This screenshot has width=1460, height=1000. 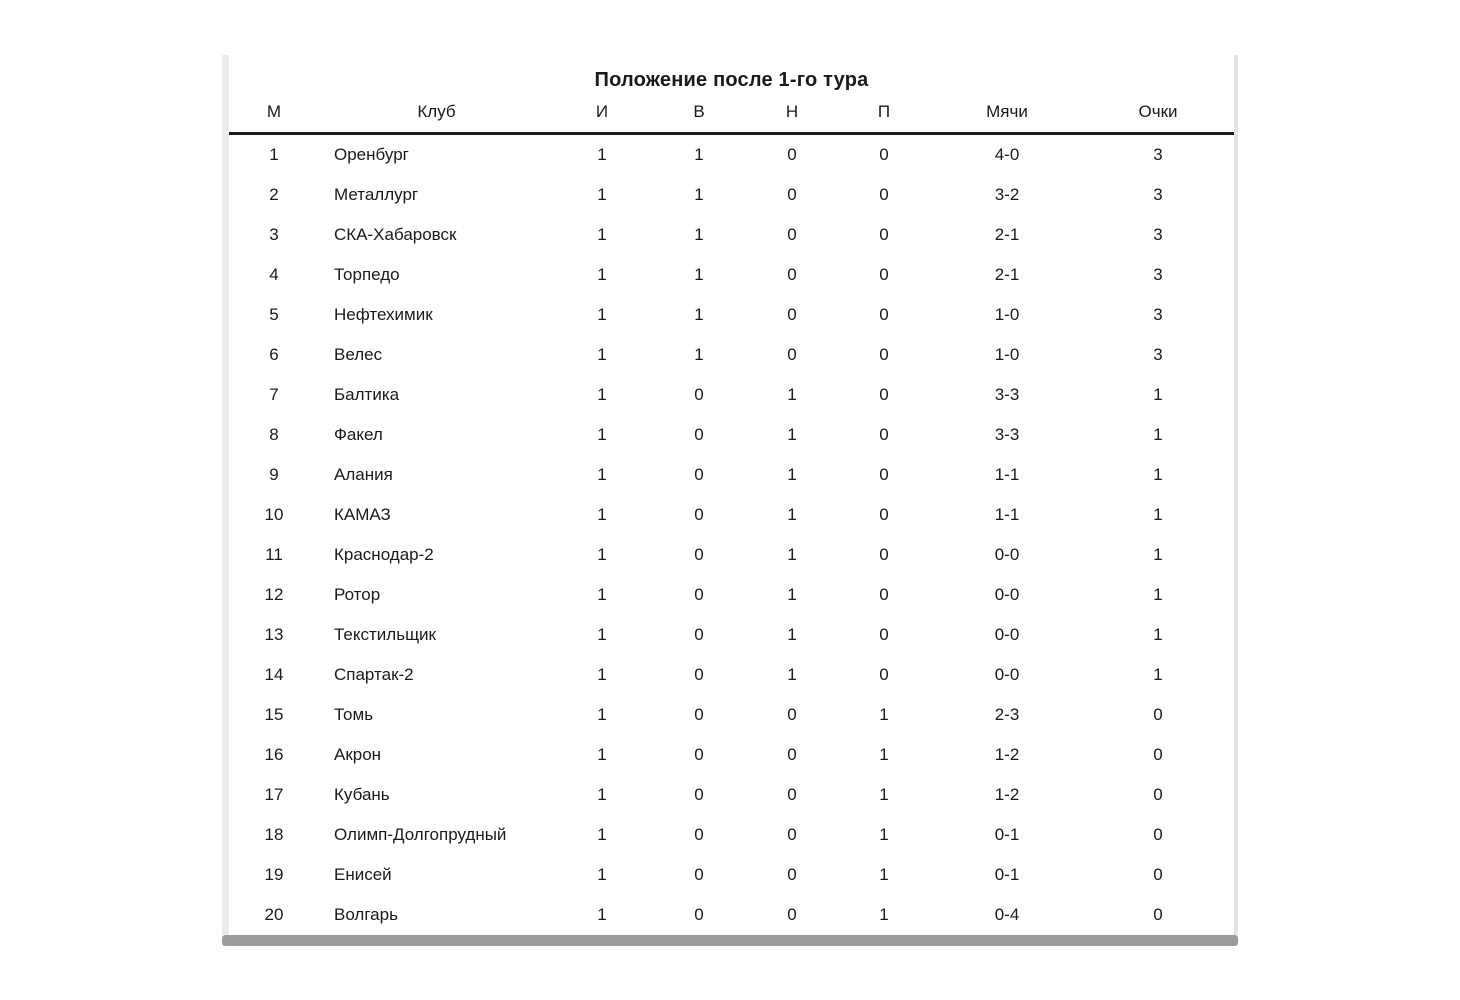 What do you see at coordinates (731, 755) in the screenshot?
I see `table-row: 16 Акрон 1 0 0 1 1-2 0` at bounding box center [731, 755].